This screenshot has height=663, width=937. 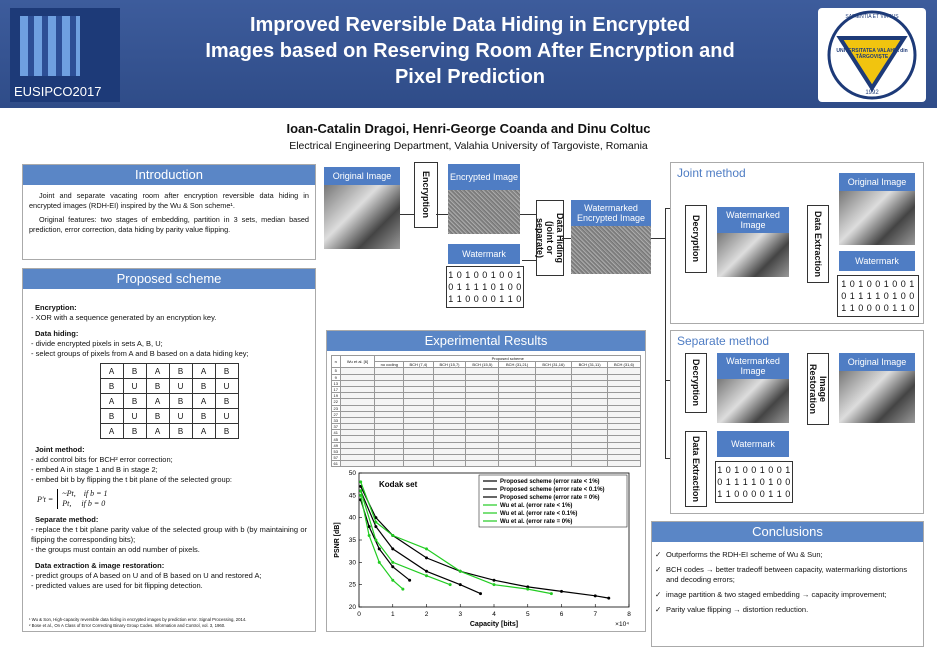 What do you see at coordinates (84, 503) in the screenshot?
I see `formula-case: Pt, if b = 0` at bounding box center [84, 503].